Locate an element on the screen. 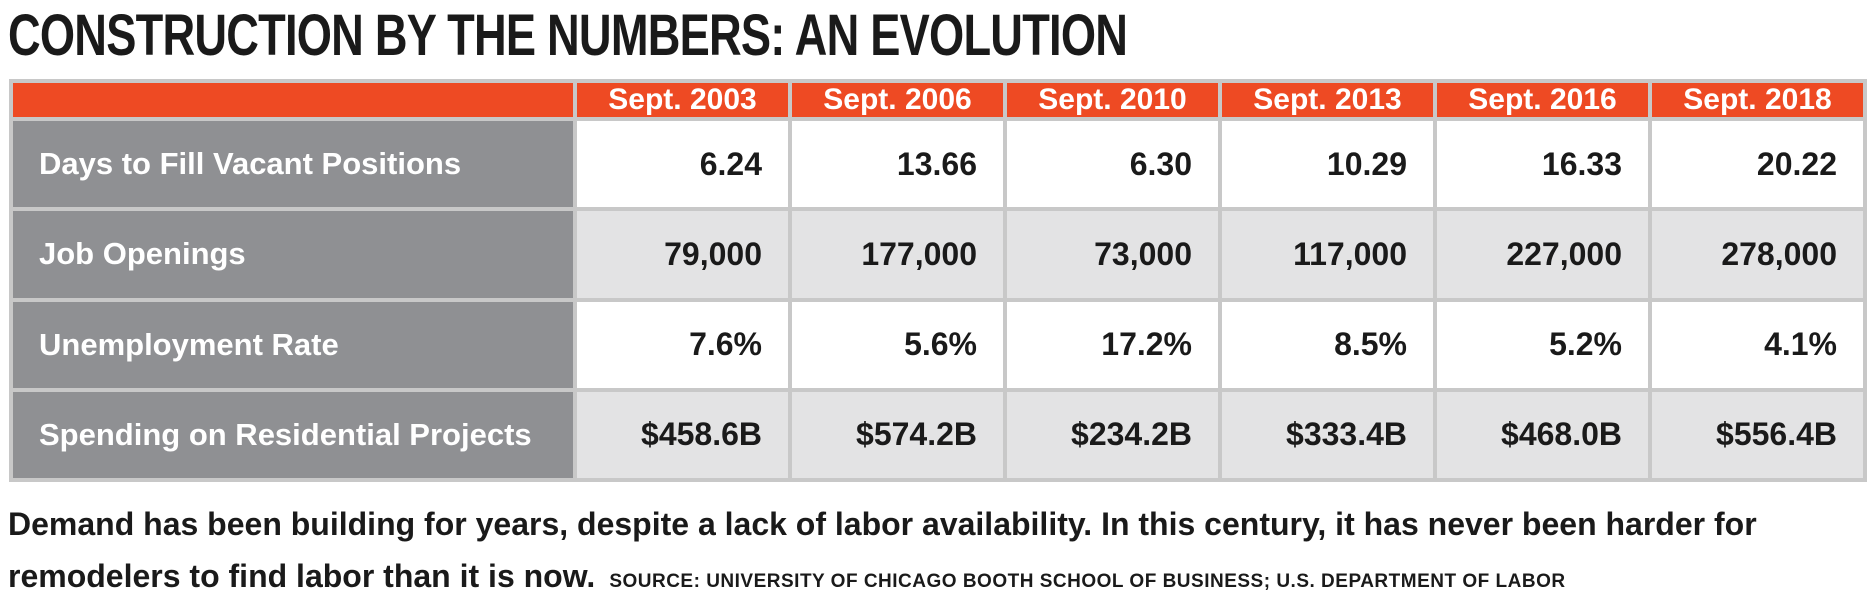 The image size is (1876, 608). table-cell: 20.22 is located at coordinates (1757, 164).